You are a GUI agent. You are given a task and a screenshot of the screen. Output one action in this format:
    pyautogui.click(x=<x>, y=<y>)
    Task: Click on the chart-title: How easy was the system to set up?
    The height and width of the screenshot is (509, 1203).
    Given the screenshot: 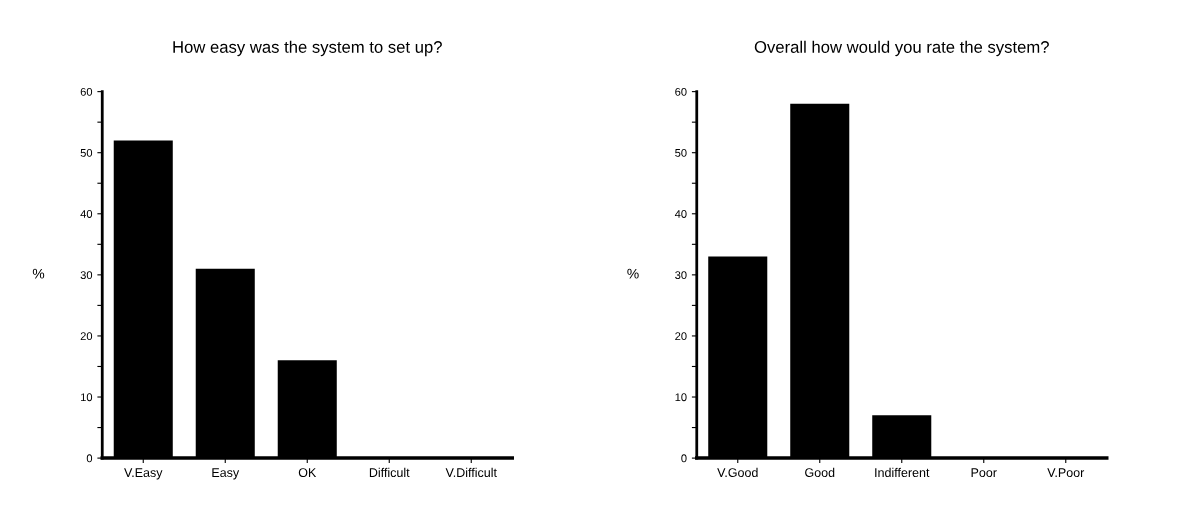 What is the action you would take?
    pyautogui.click(x=307, y=48)
    